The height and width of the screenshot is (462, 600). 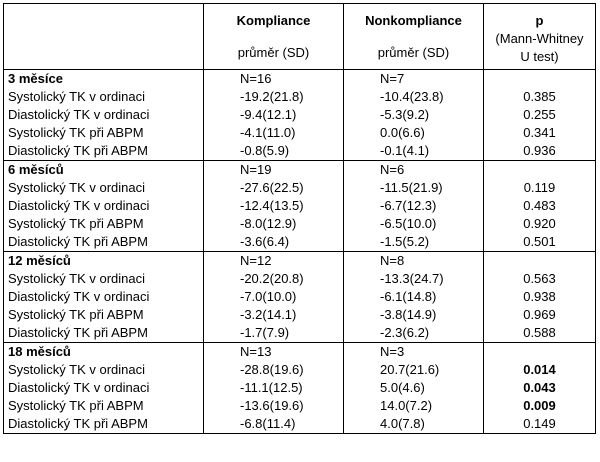 I want to click on compliance-value: -4.1(11.0), so click(x=273, y=133).